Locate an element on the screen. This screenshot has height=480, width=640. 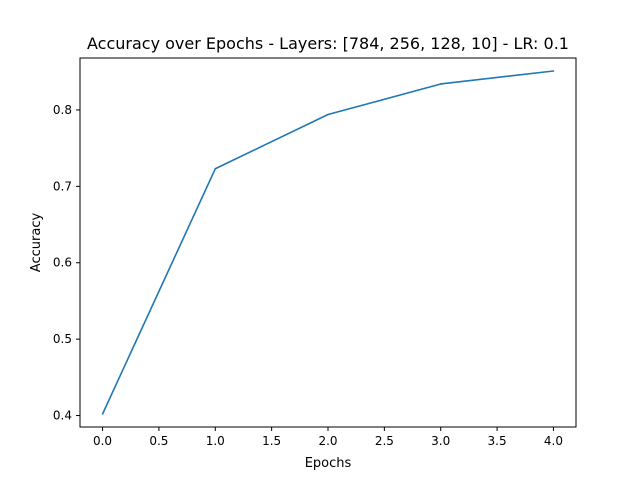
x-tick-label: 1.0 is located at coordinates (215, 441).